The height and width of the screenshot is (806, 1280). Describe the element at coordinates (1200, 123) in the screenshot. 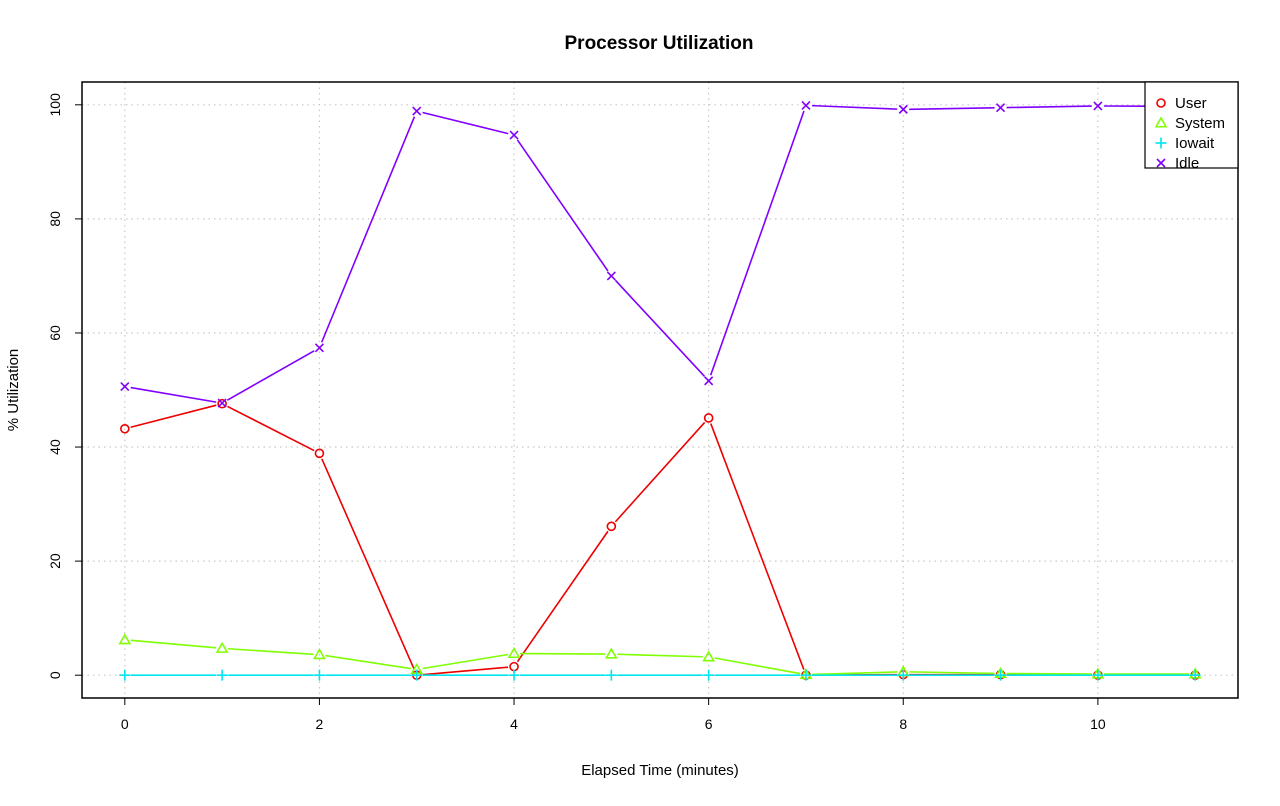

I see `legend-label-system: System` at that location.